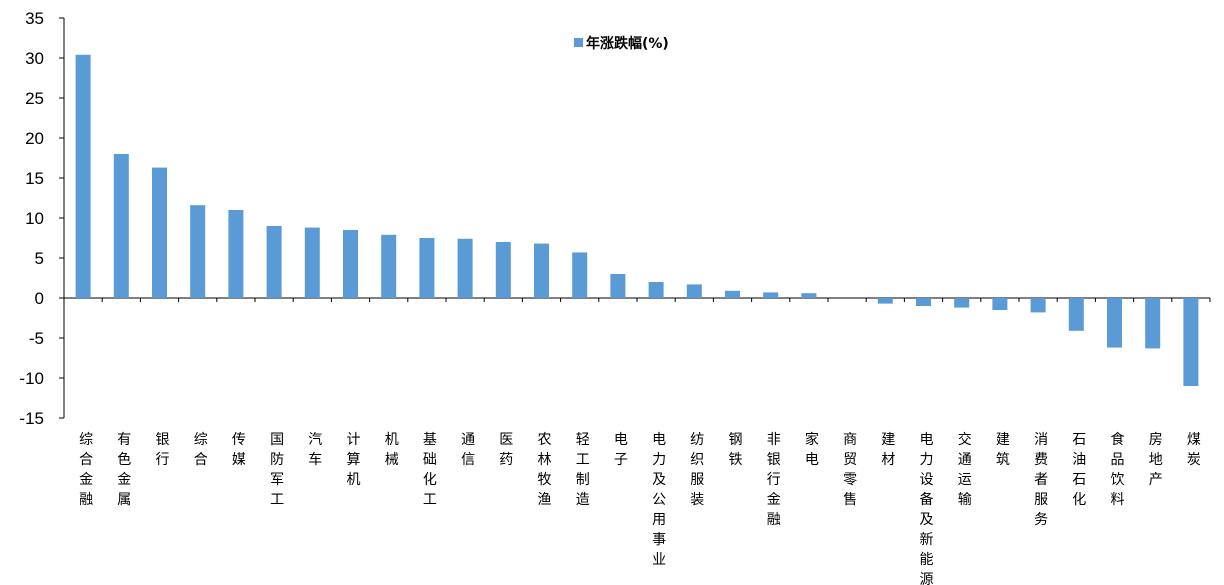 The image size is (1224, 585). Describe the element at coordinates (888, 450) in the screenshot. I see `x-tick-label: 建材` at that location.